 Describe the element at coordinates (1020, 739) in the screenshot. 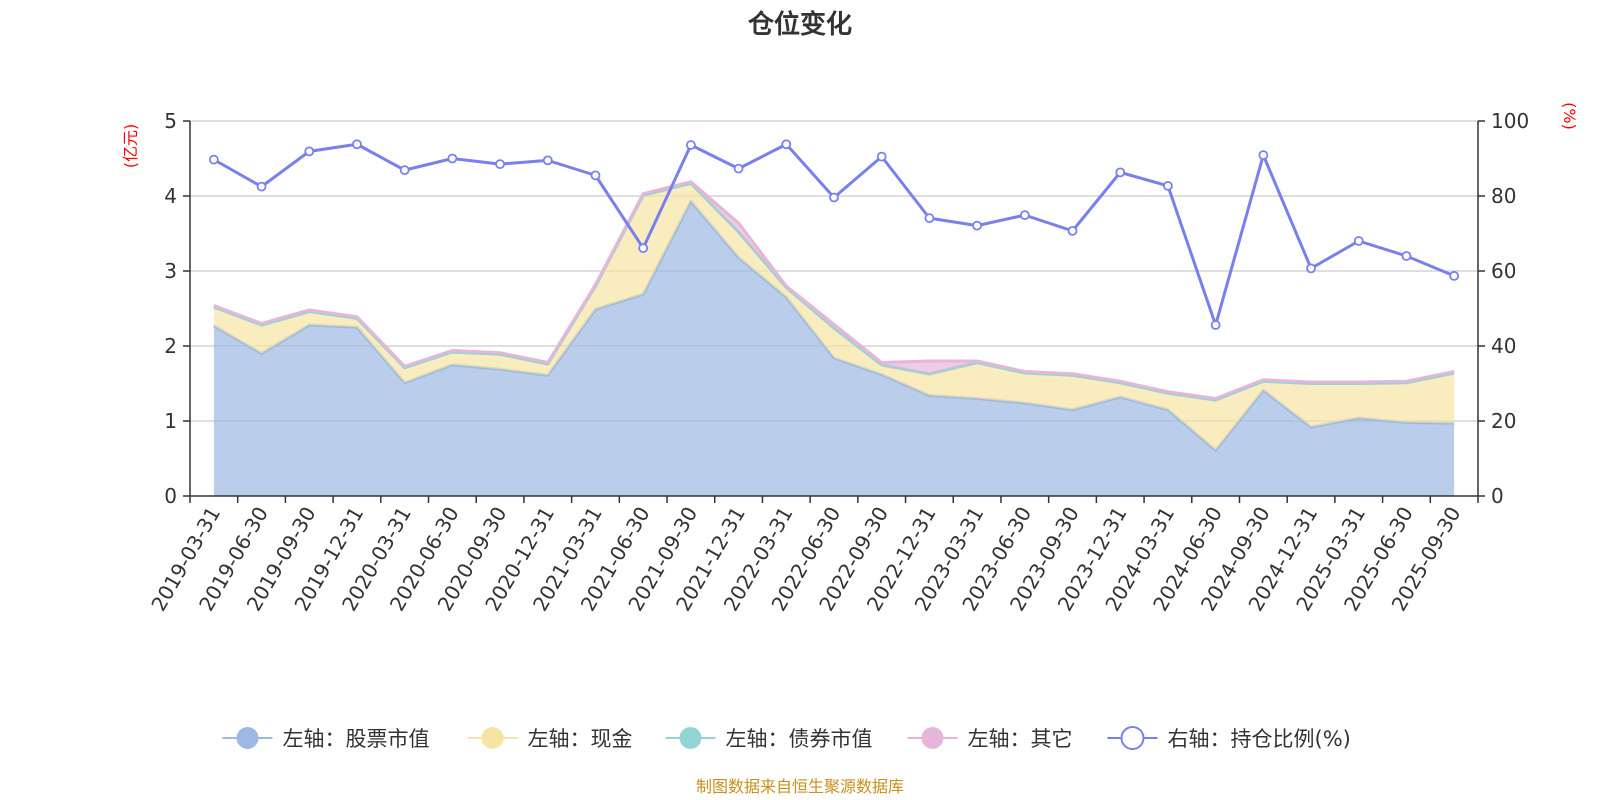

I see `legend-label: 左轴：其它` at that location.